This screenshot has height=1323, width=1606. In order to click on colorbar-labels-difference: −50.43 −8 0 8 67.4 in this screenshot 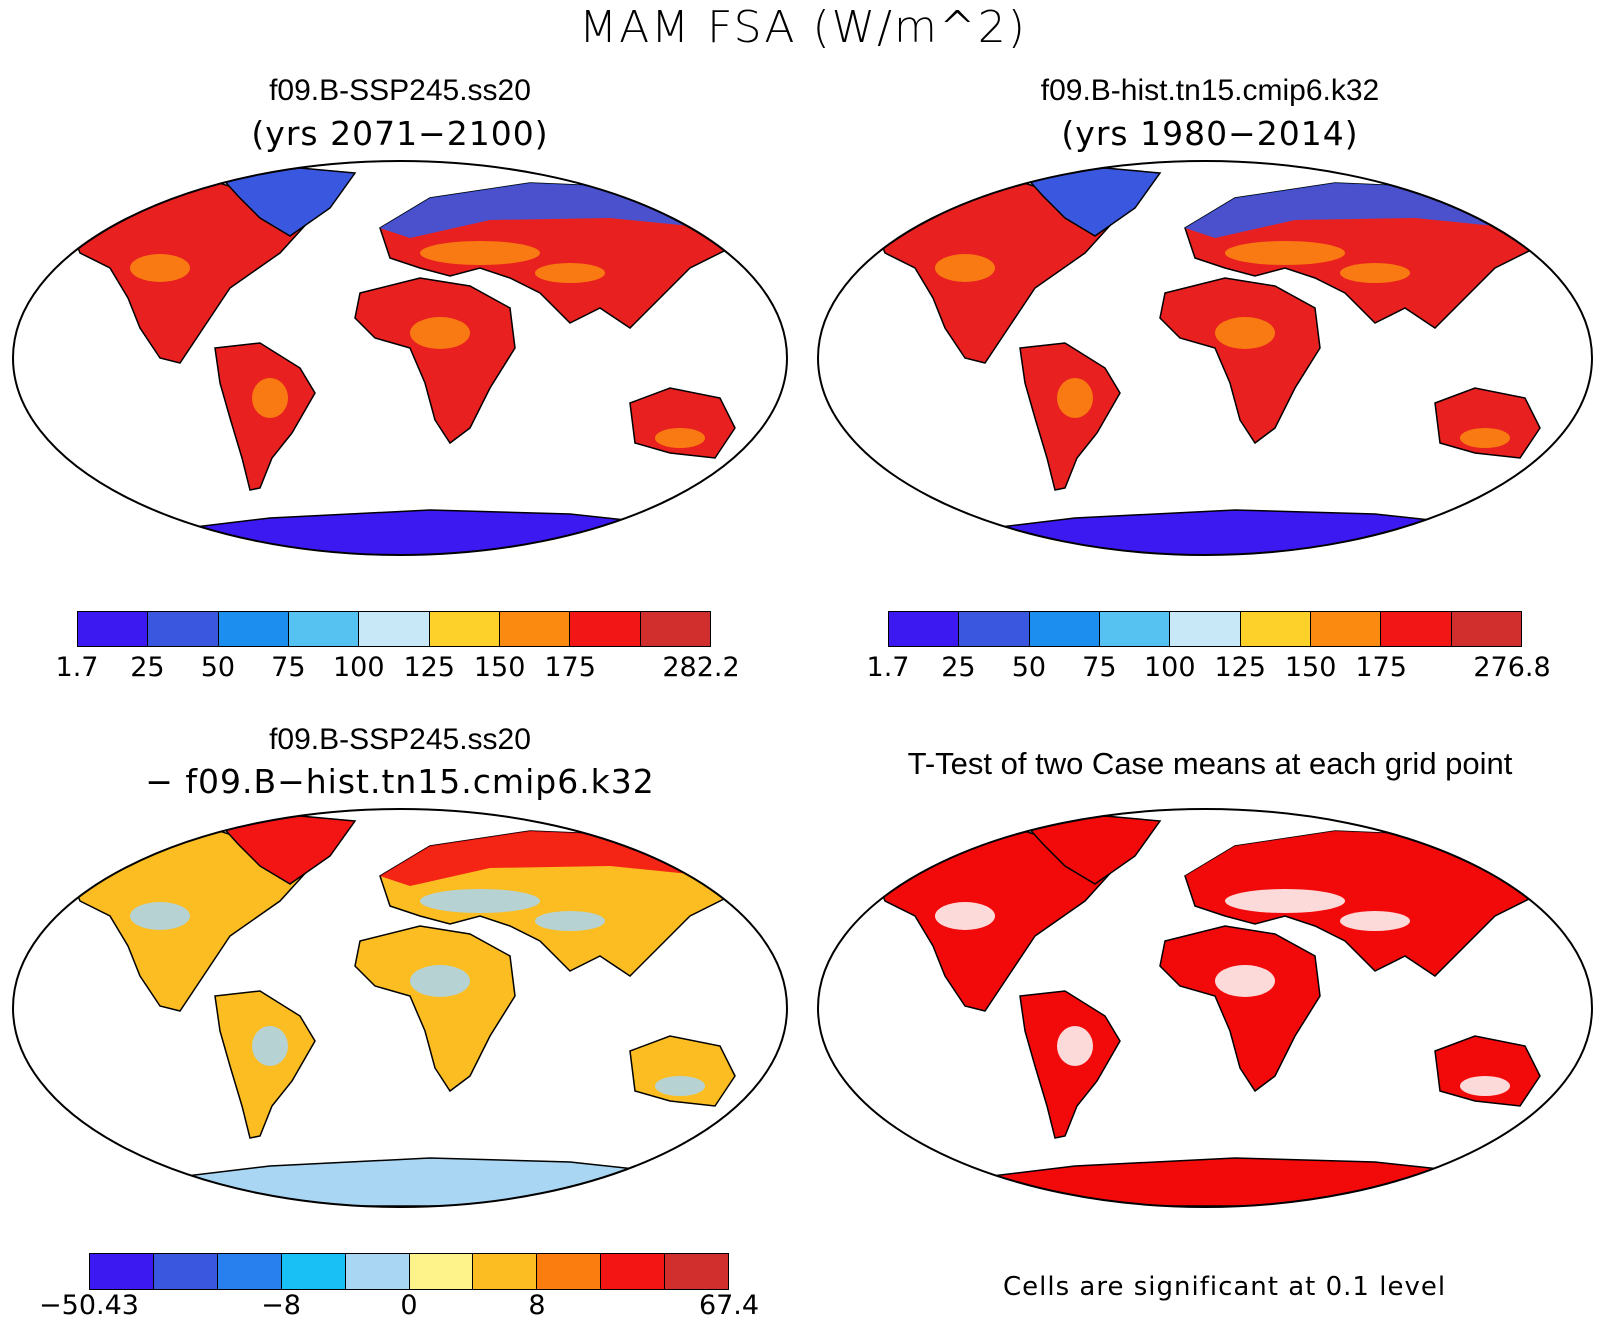, I will do `click(399, 1306)`.